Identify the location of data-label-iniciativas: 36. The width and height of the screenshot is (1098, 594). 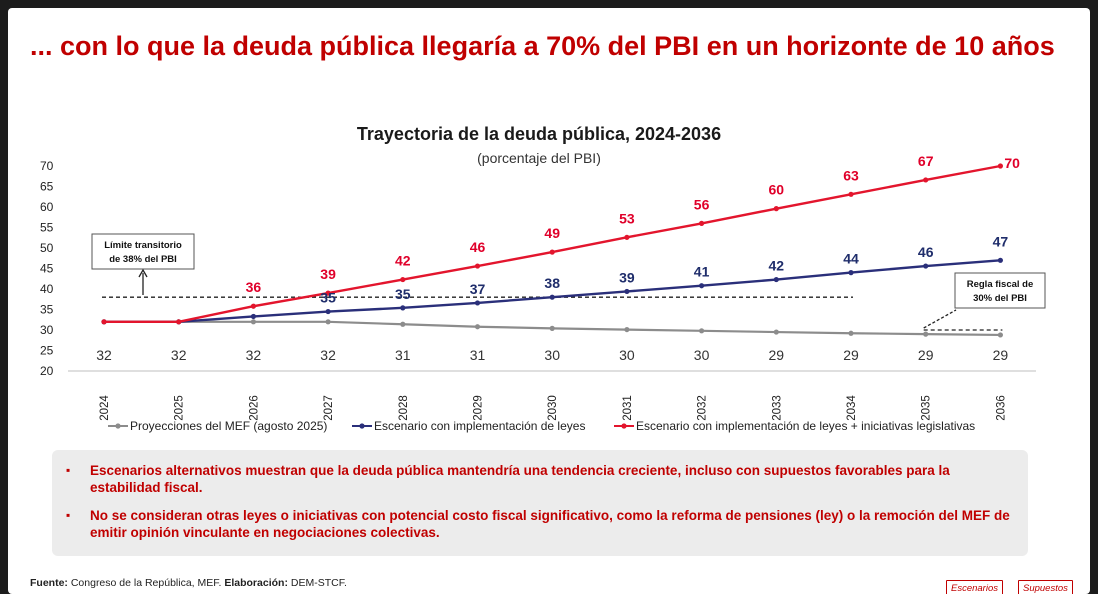
(254, 287).